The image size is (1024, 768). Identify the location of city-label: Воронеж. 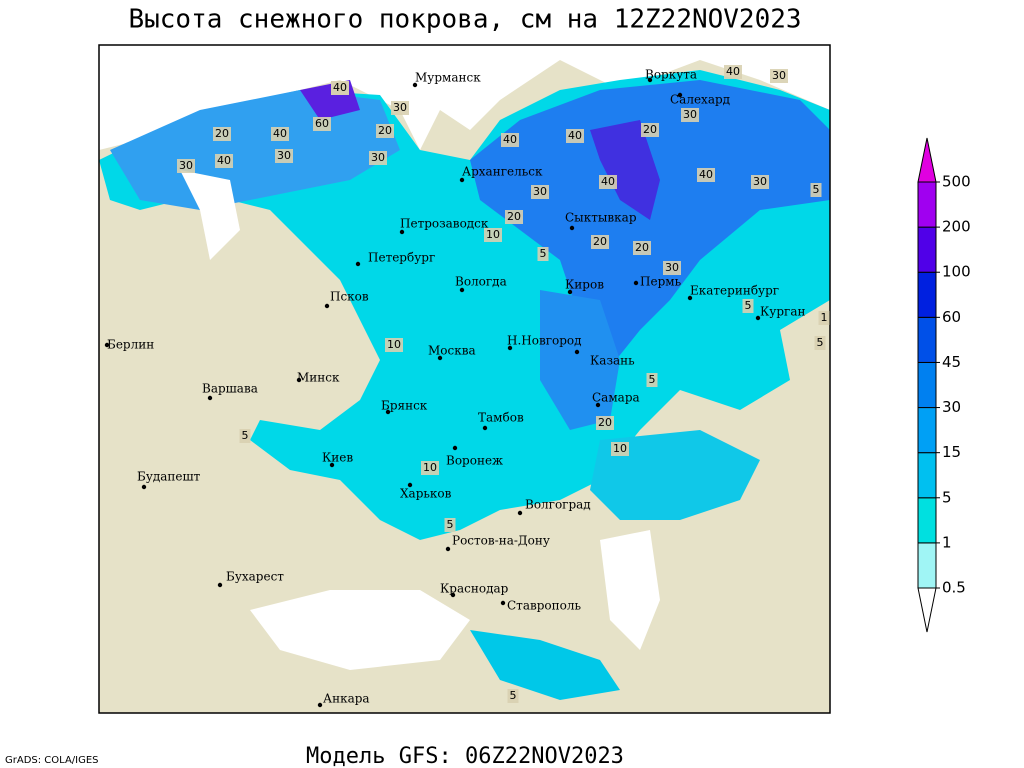
(474, 461).